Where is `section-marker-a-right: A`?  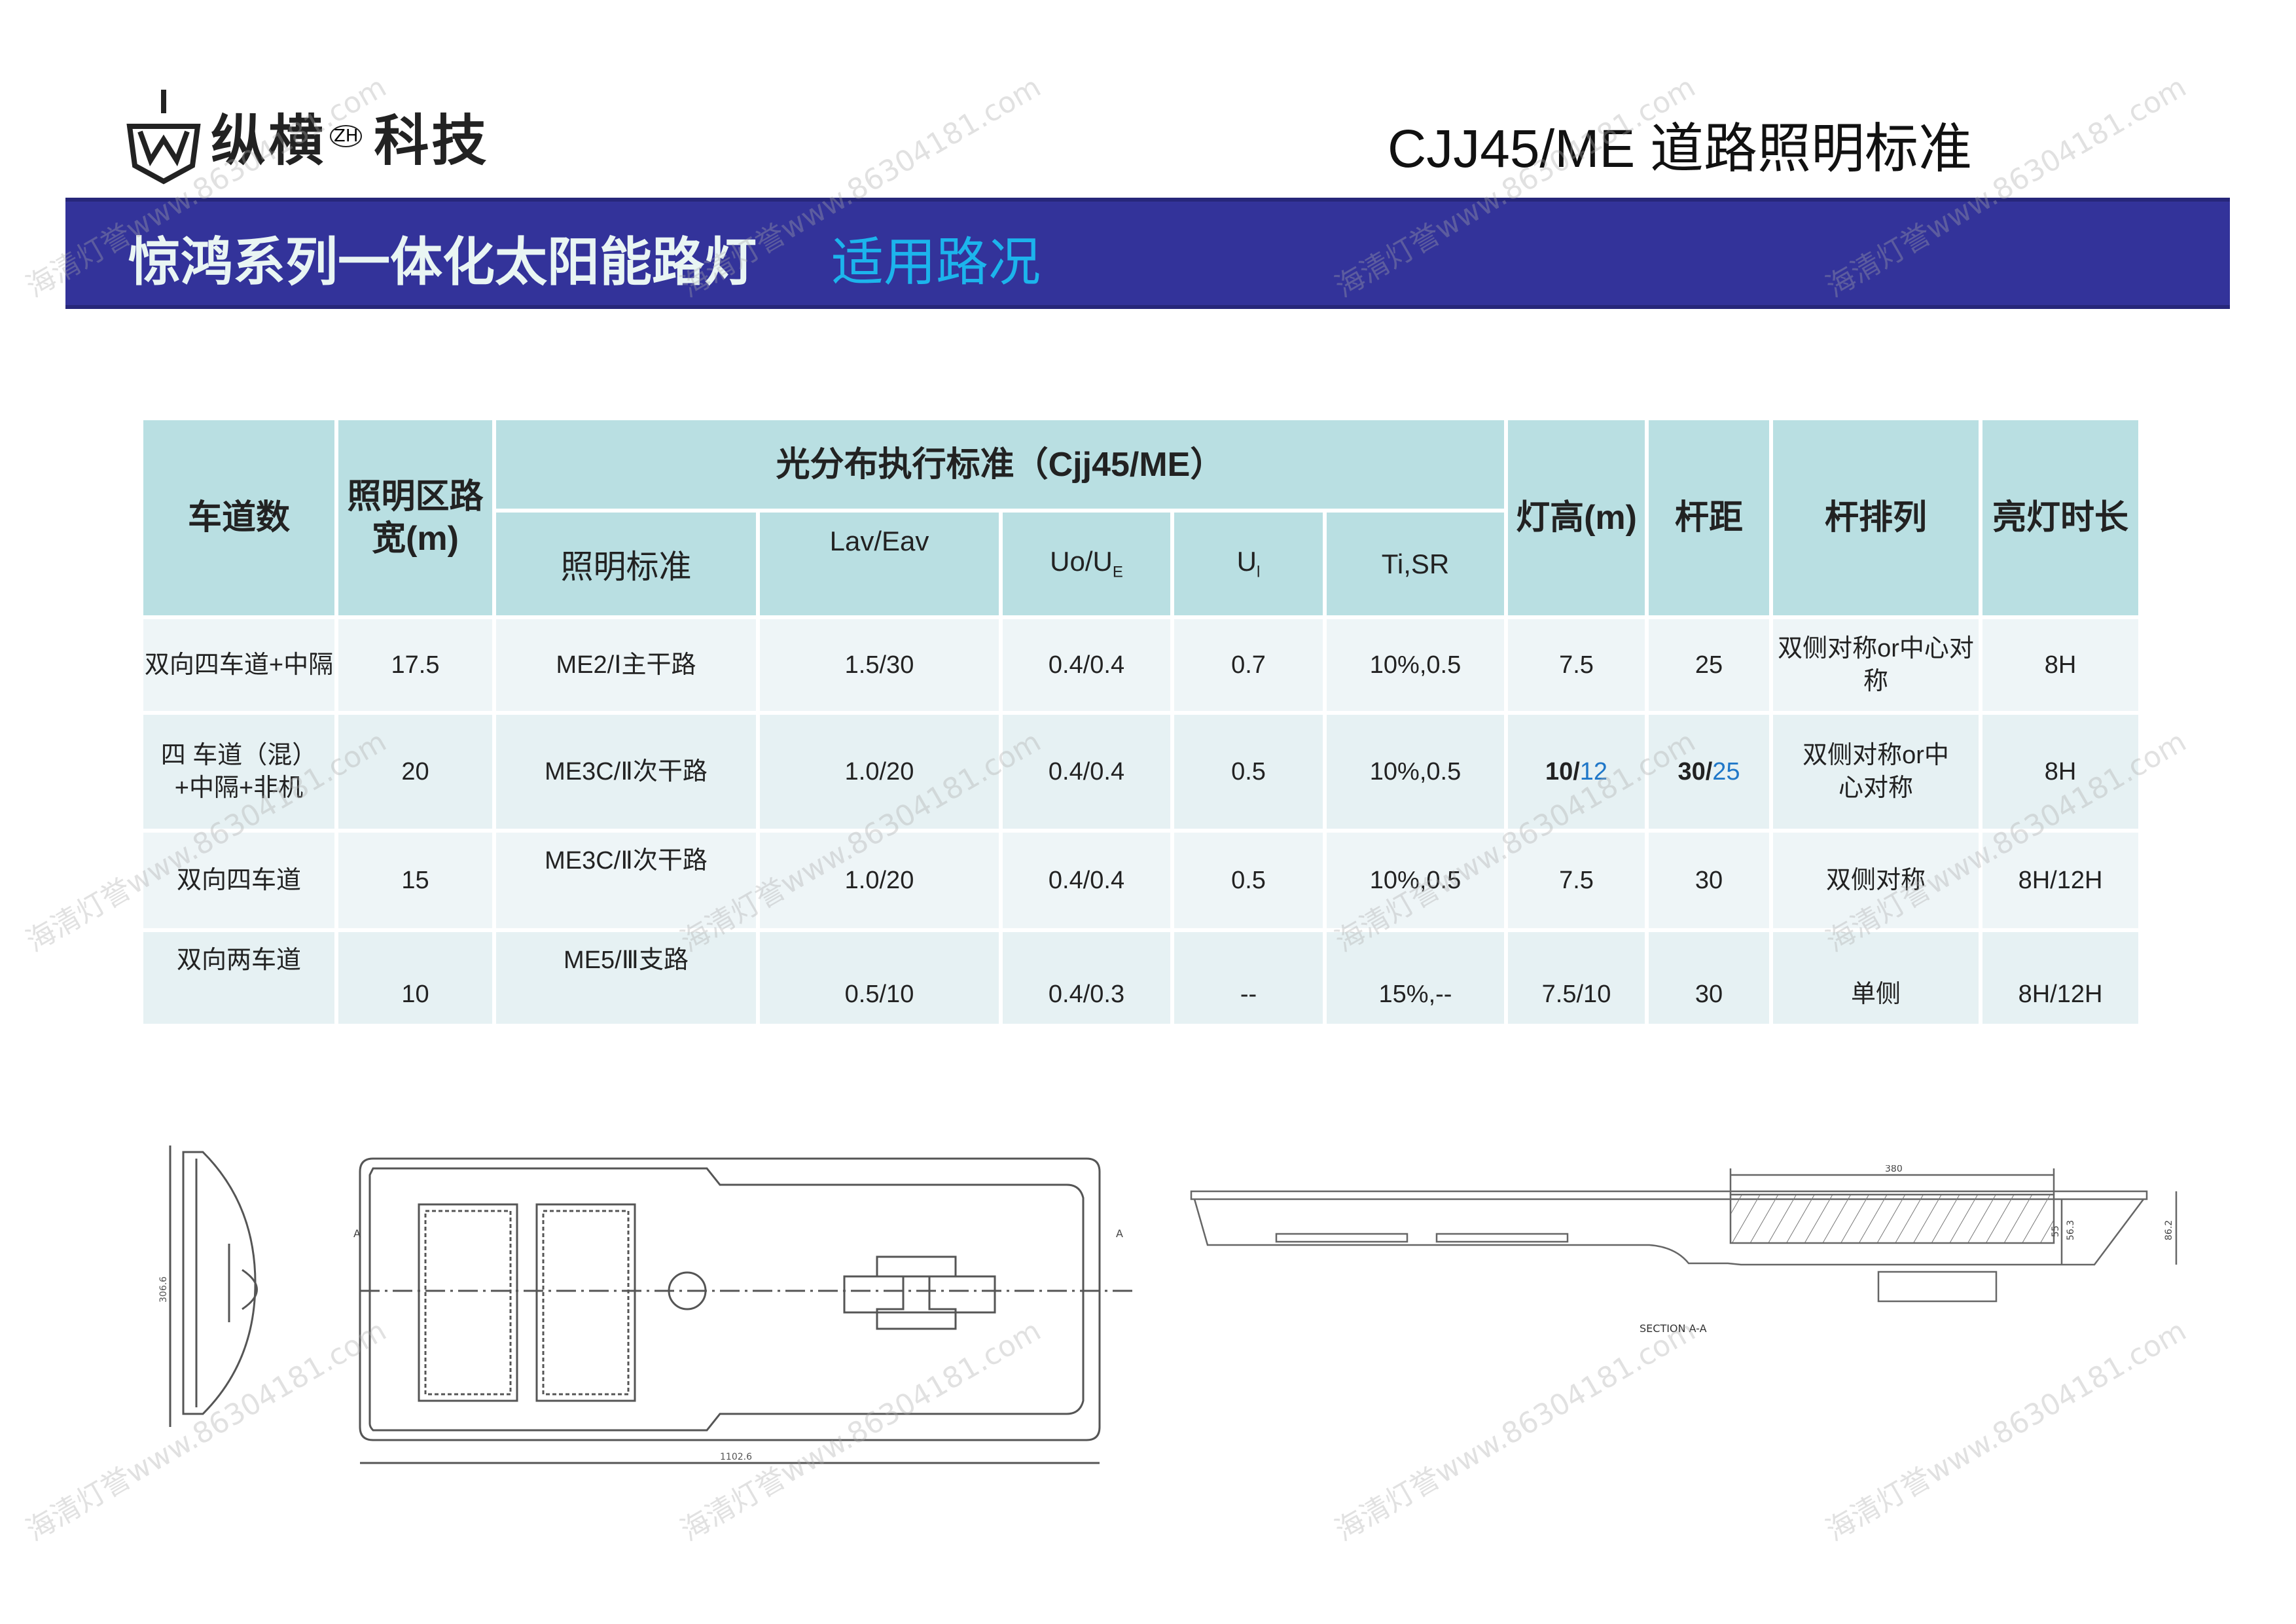 section-marker-a-right: A is located at coordinates (1119, 1233).